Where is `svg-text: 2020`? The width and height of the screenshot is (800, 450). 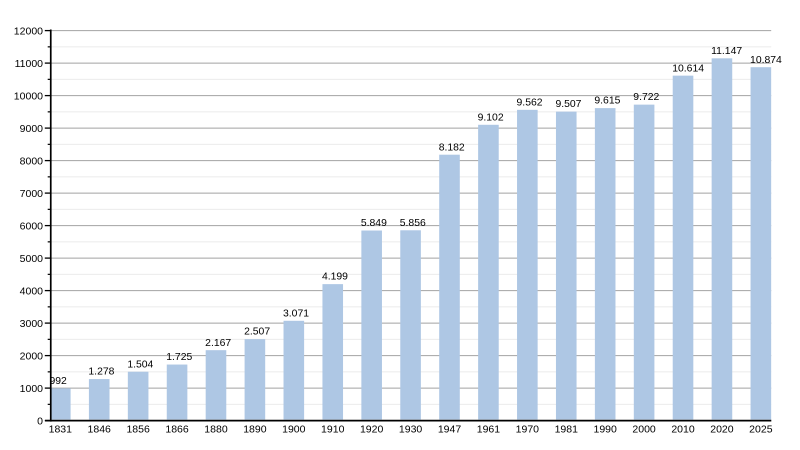
svg-text: 2020 is located at coordinates (722, 429).